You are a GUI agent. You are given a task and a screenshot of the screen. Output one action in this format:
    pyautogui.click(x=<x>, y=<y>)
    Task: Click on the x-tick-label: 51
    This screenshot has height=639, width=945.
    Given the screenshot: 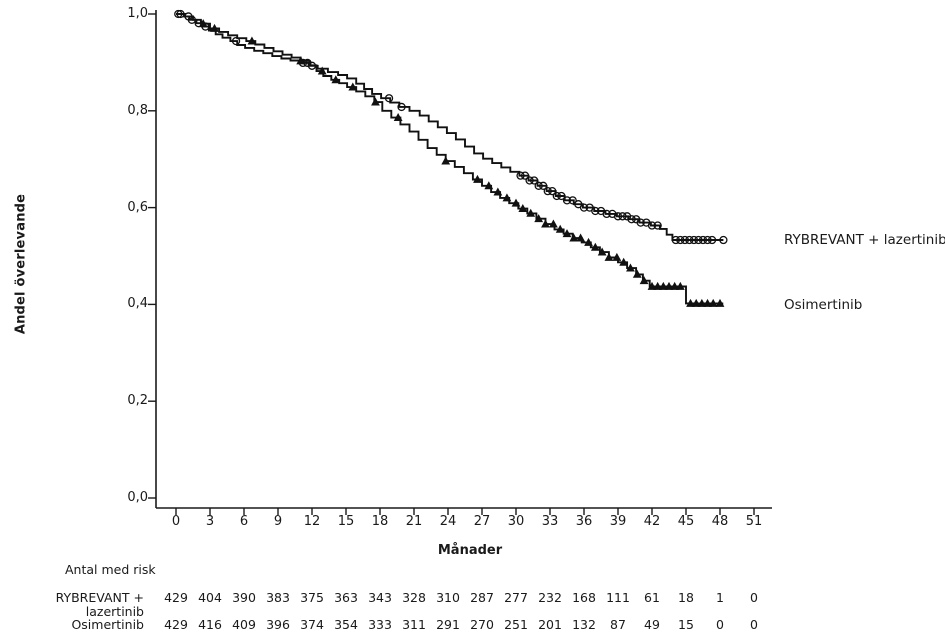 What is the action you would take?
    pyautogui.click(x=754, y=521)
    